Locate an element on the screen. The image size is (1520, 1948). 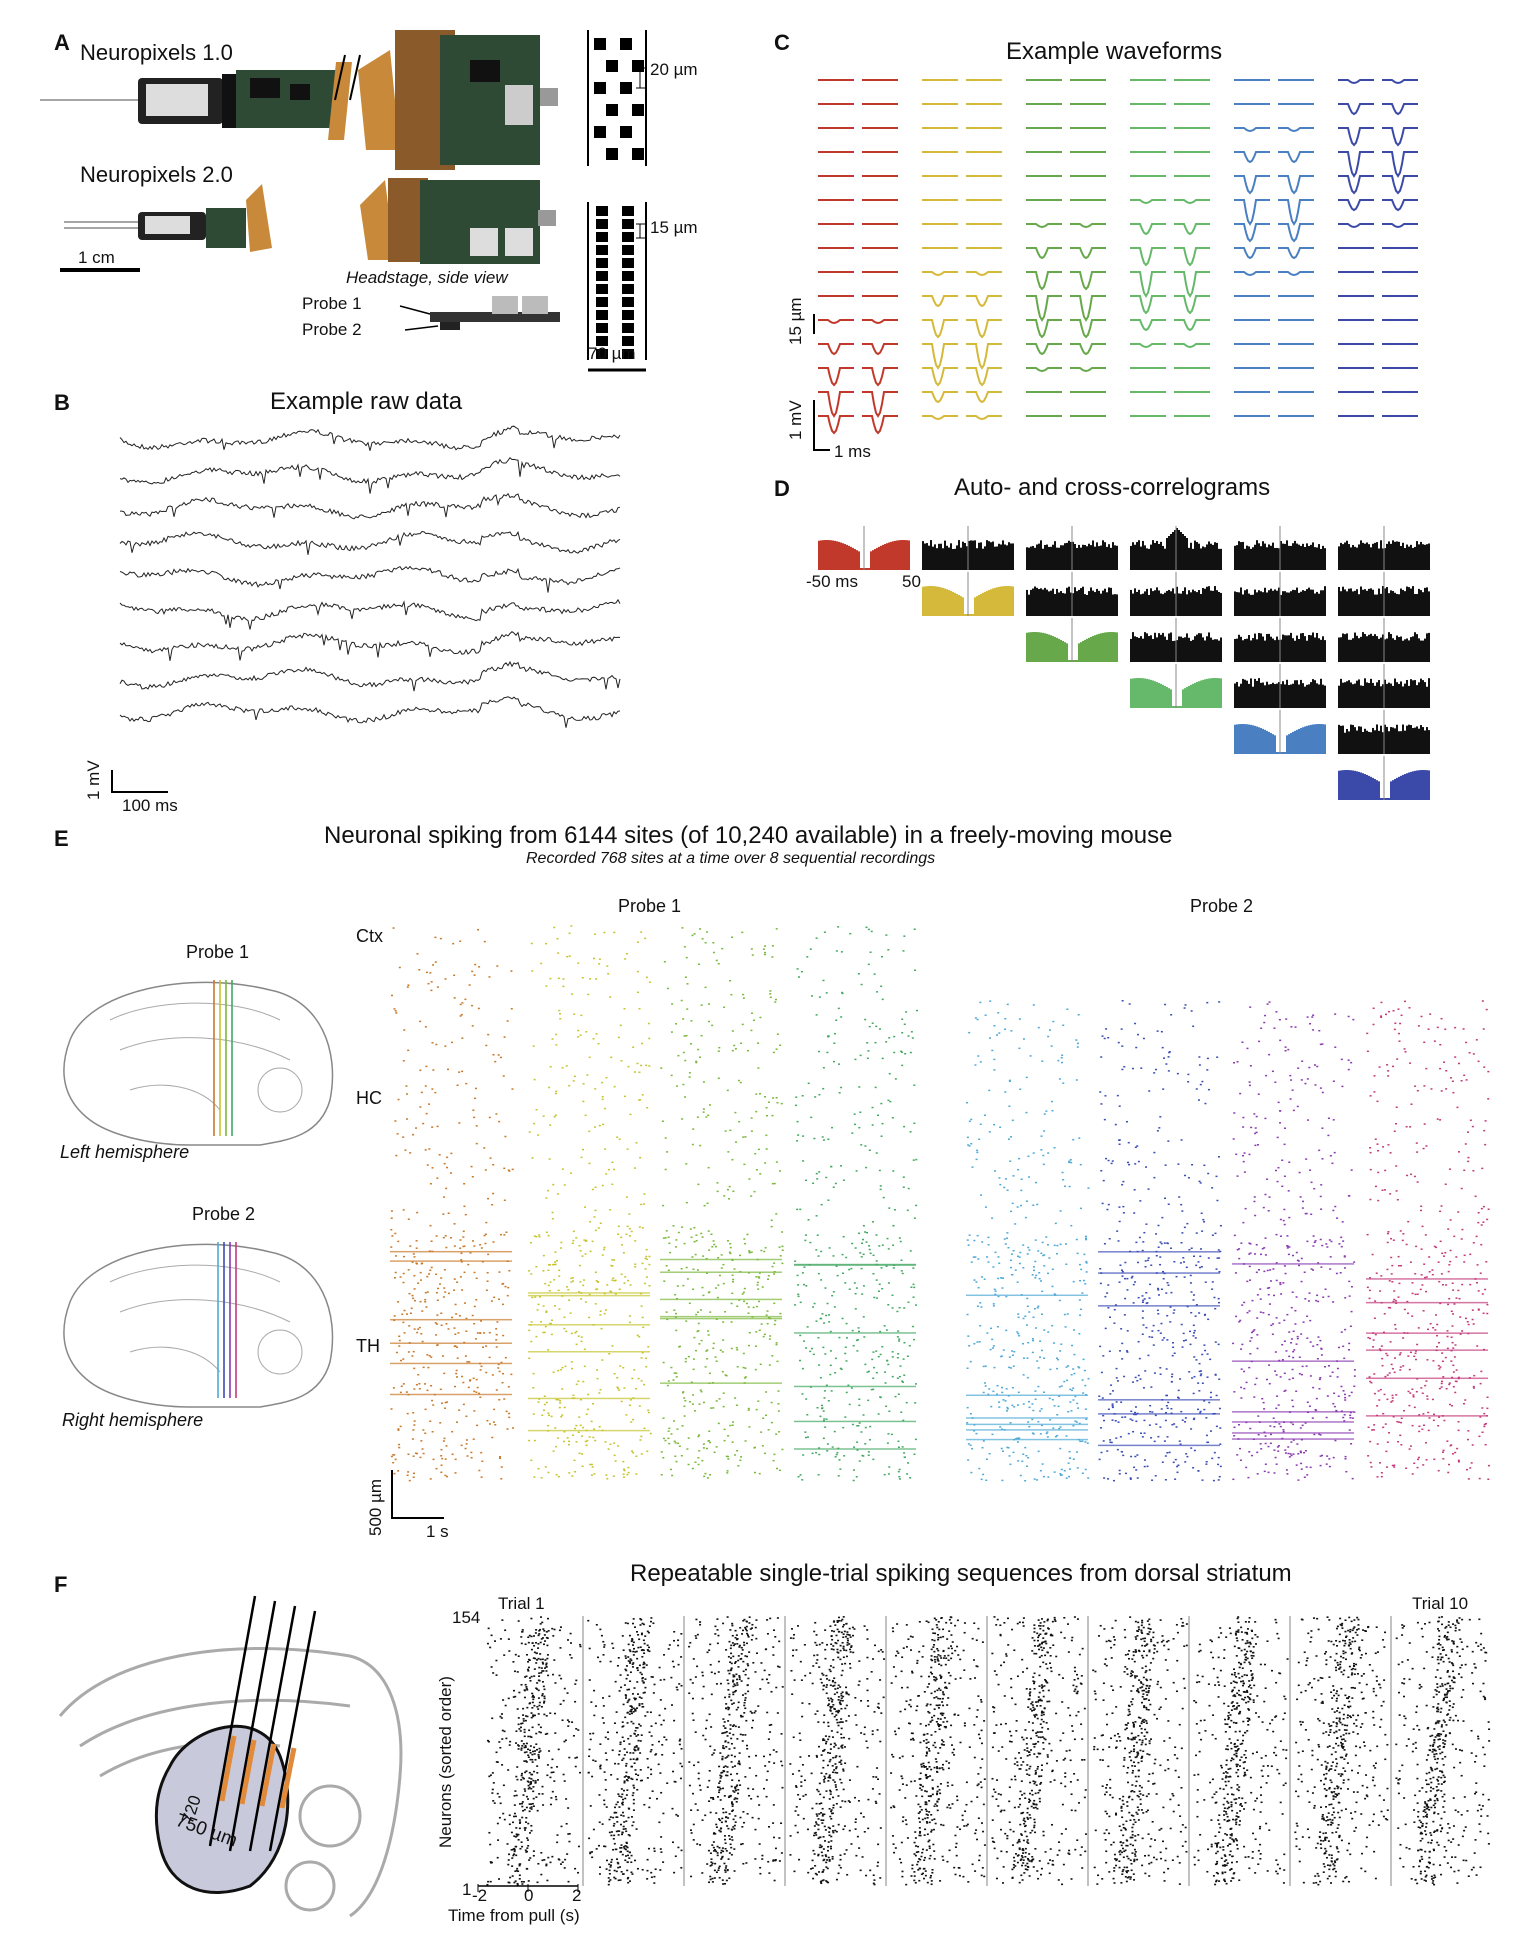
neuropixels-hardware-illustration is located at coordinates (300, 180).